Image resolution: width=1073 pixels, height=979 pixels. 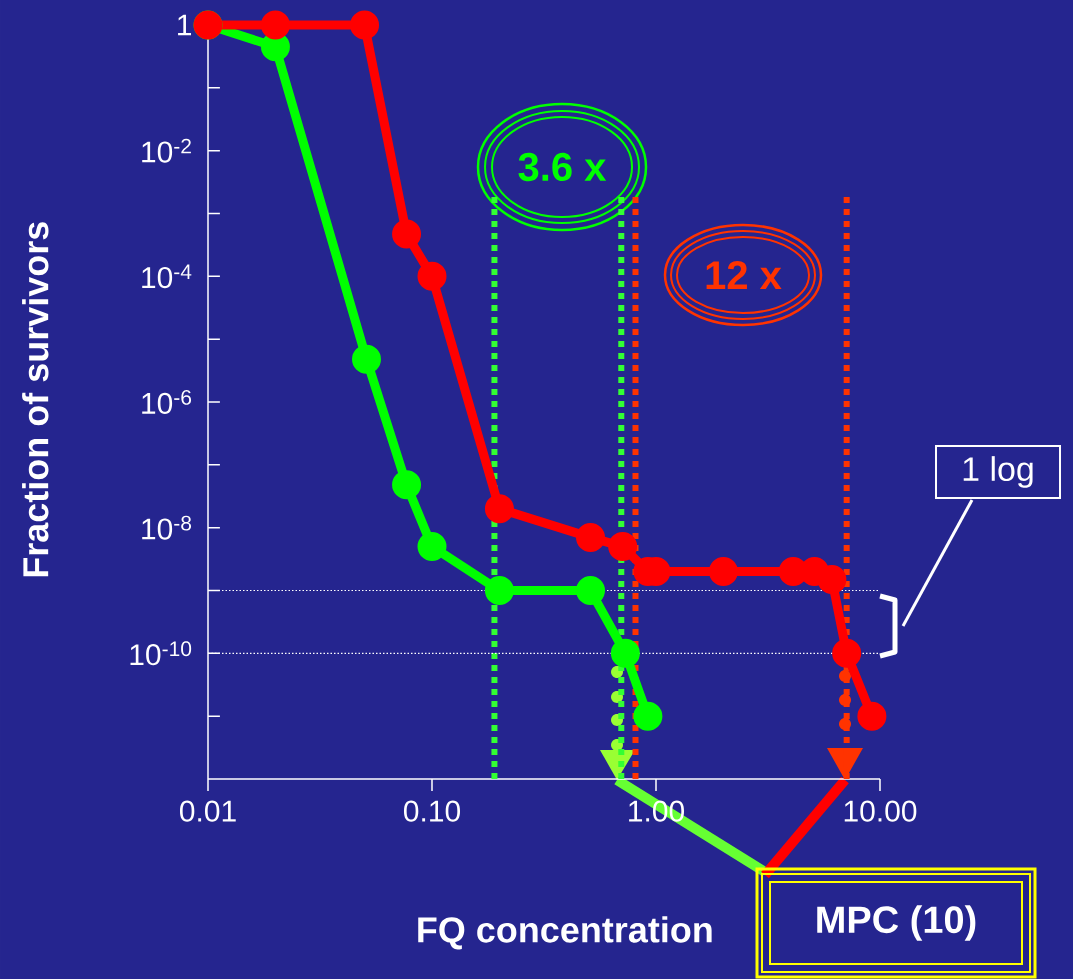 I want to click on y-tick-label: 10$^{-2}$, so click(x=166, y=150).